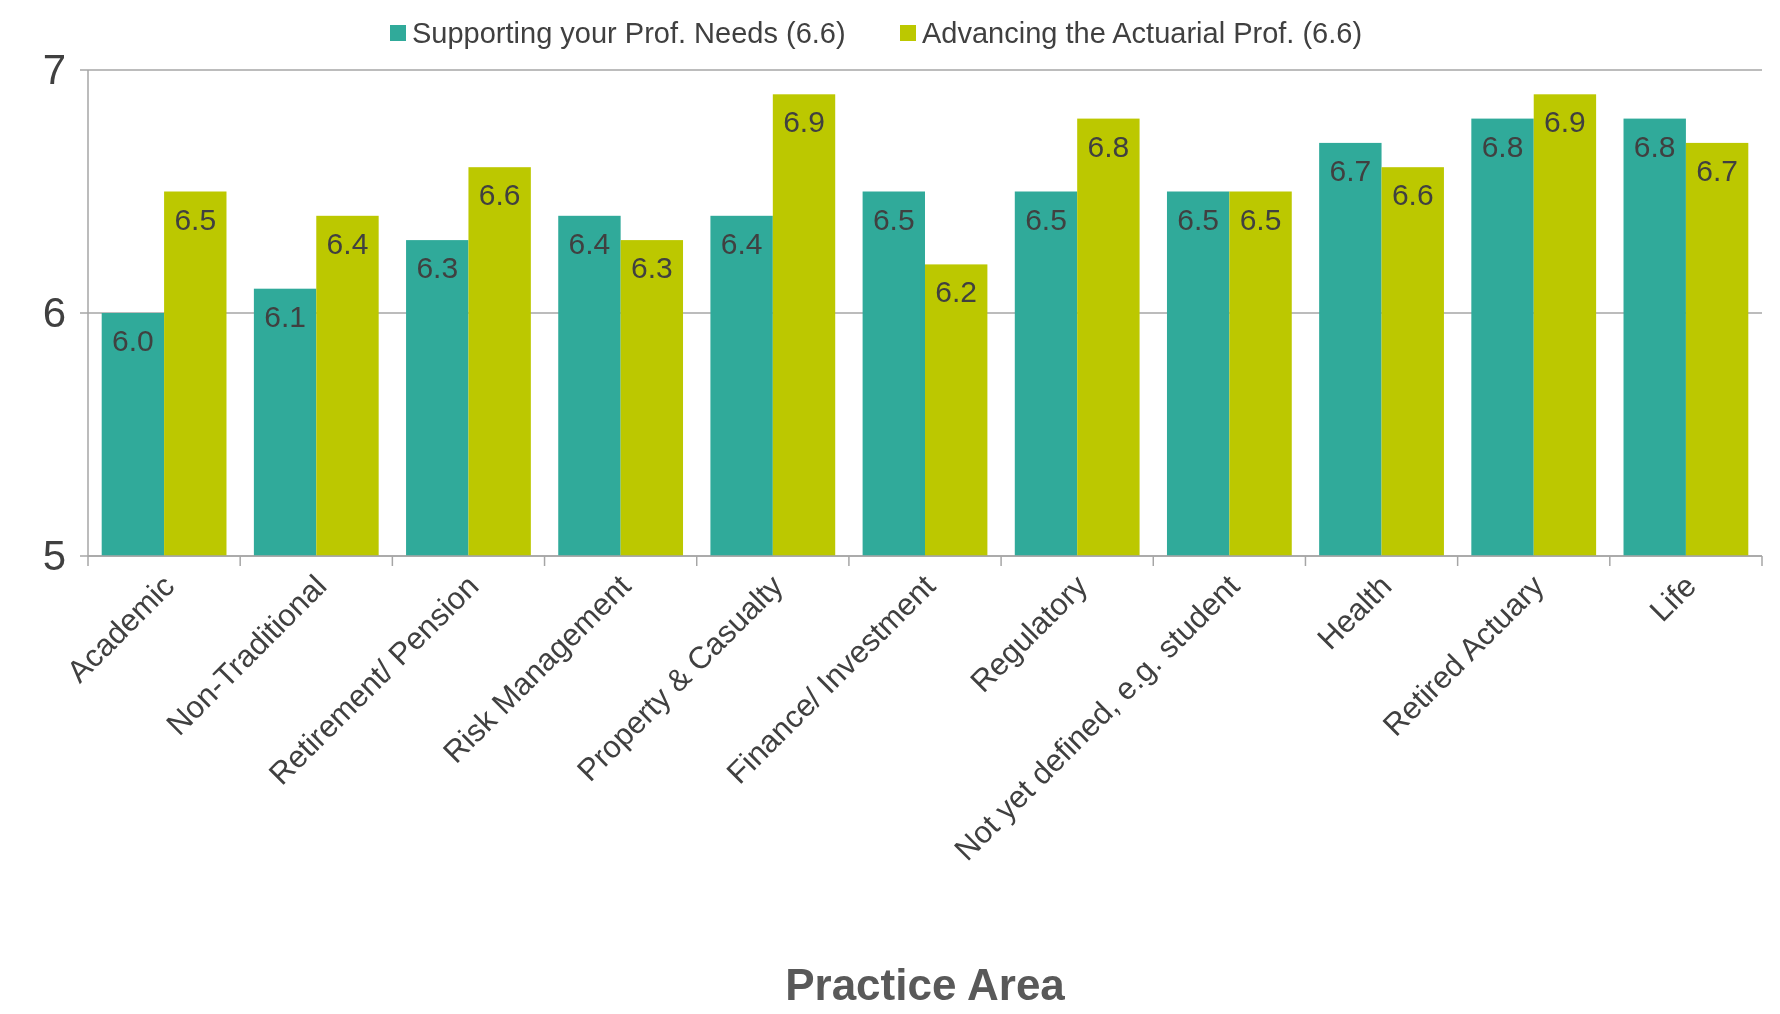 The height and width of the screenshot is (1014, 1780). What do you see at coordinates (133, 340) in the screenshot?
I see `data-label: 6.0` at bounding box center [133, 340].